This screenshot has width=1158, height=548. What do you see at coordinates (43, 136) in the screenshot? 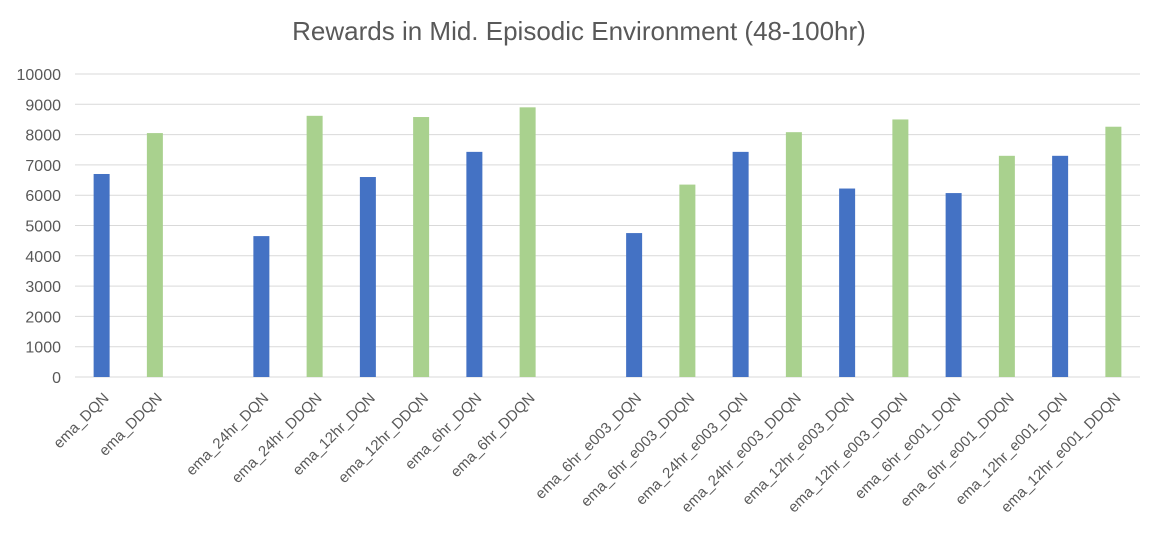
I see `y-tick-label: 8000` at bounding box center [43, 136].